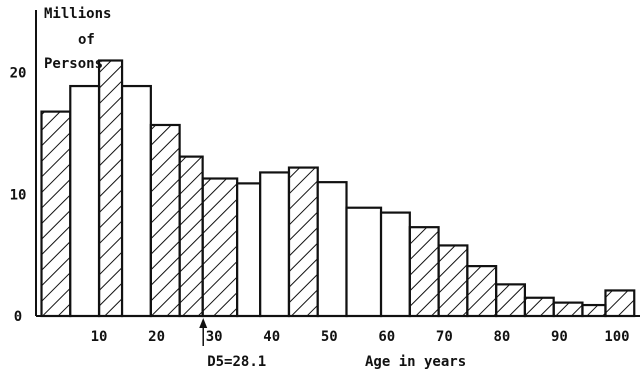 The image size is (642, 380). I want to click on x-tick-label: 70, so click(444, 337).